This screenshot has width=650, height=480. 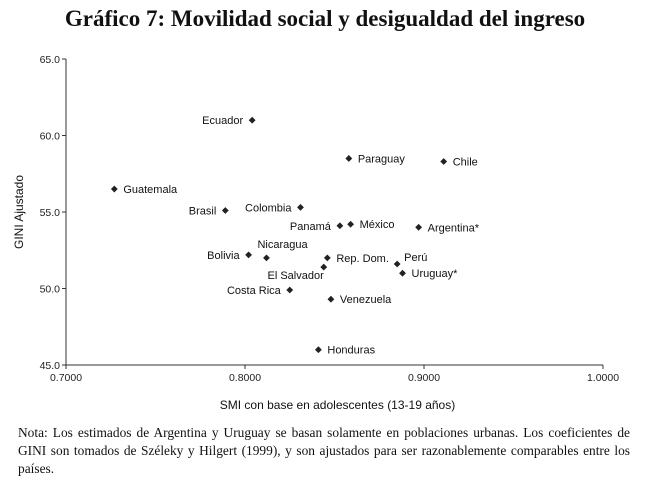 What do you see at coordinates (295, 276) in the screenshot?
I see `point-label: El Salvador` at bounding box center [295, 276].